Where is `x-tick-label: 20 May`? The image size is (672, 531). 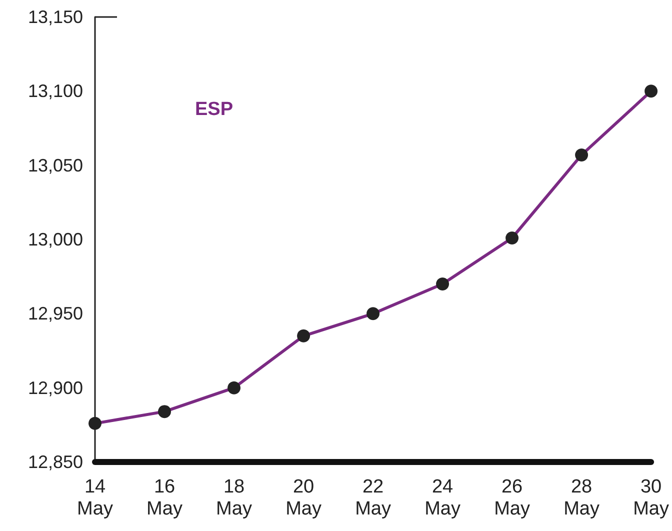
x-tick-label: 20 May is located at coordinates (304, 498).